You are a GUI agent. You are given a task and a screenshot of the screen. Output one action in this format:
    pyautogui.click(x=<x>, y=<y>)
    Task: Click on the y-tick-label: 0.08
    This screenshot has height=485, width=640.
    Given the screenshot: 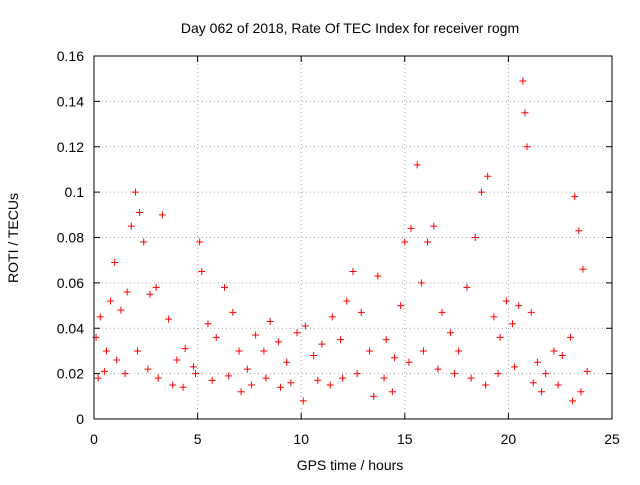 What is the action you would take?
    pyautogui.click(x=70, y=238)
    